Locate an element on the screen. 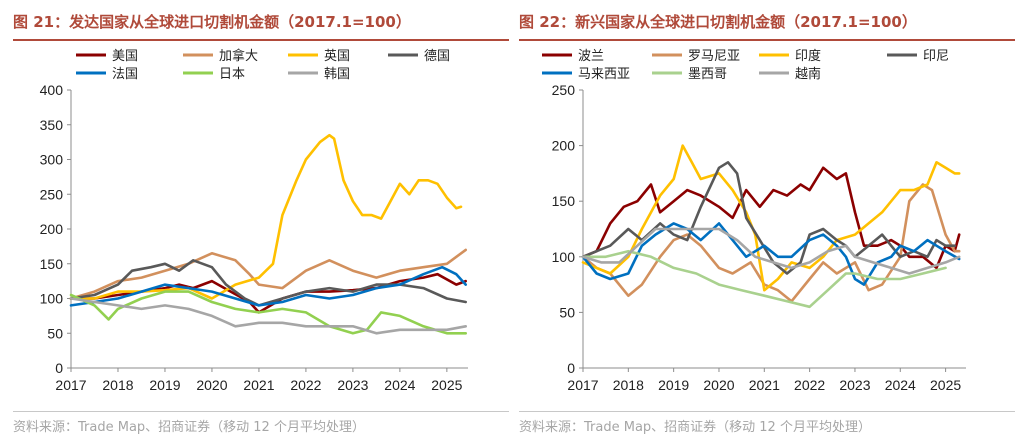 Image resolution: width=1024 pixels, height=447 pixels. legend-label: 美国 is located at coordinates (125, 56).